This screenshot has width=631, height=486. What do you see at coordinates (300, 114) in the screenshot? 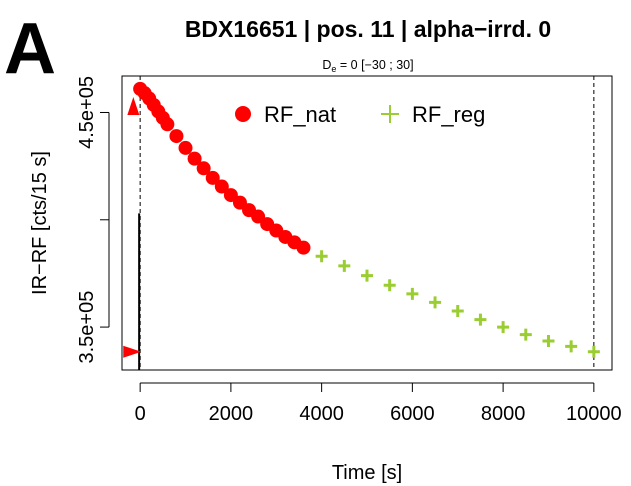
I see `legend-label-rf-nat: RF_nat` at bounding box center [300, 114].